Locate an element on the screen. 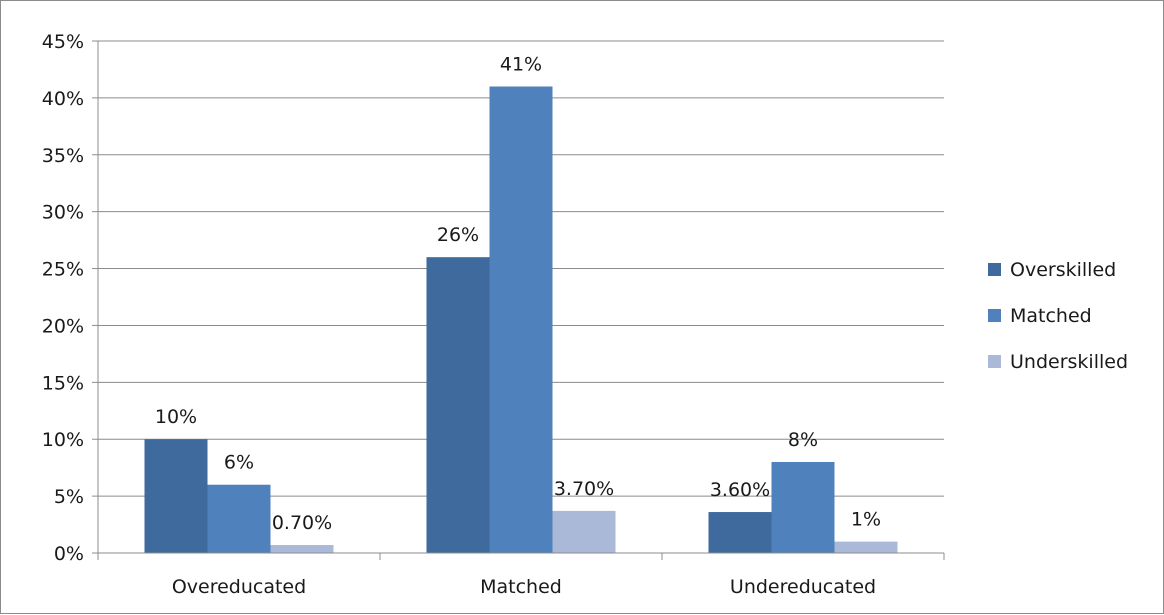 The image size is (1164, 615). legend-swatch-overskilled is located at coordinates (994, 269).